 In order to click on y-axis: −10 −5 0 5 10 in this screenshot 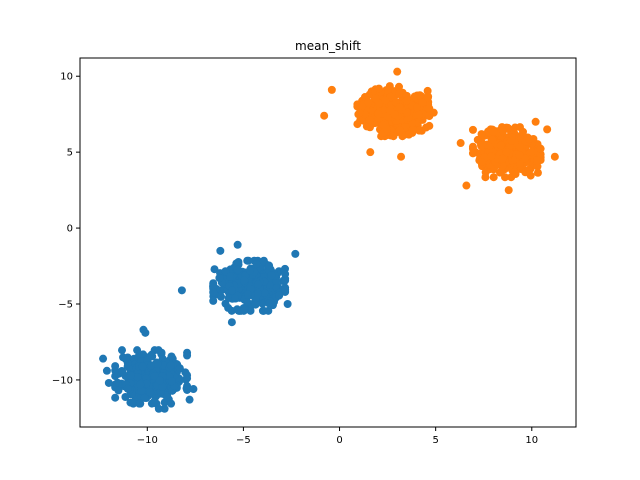, I will do `click(66, 229)`.